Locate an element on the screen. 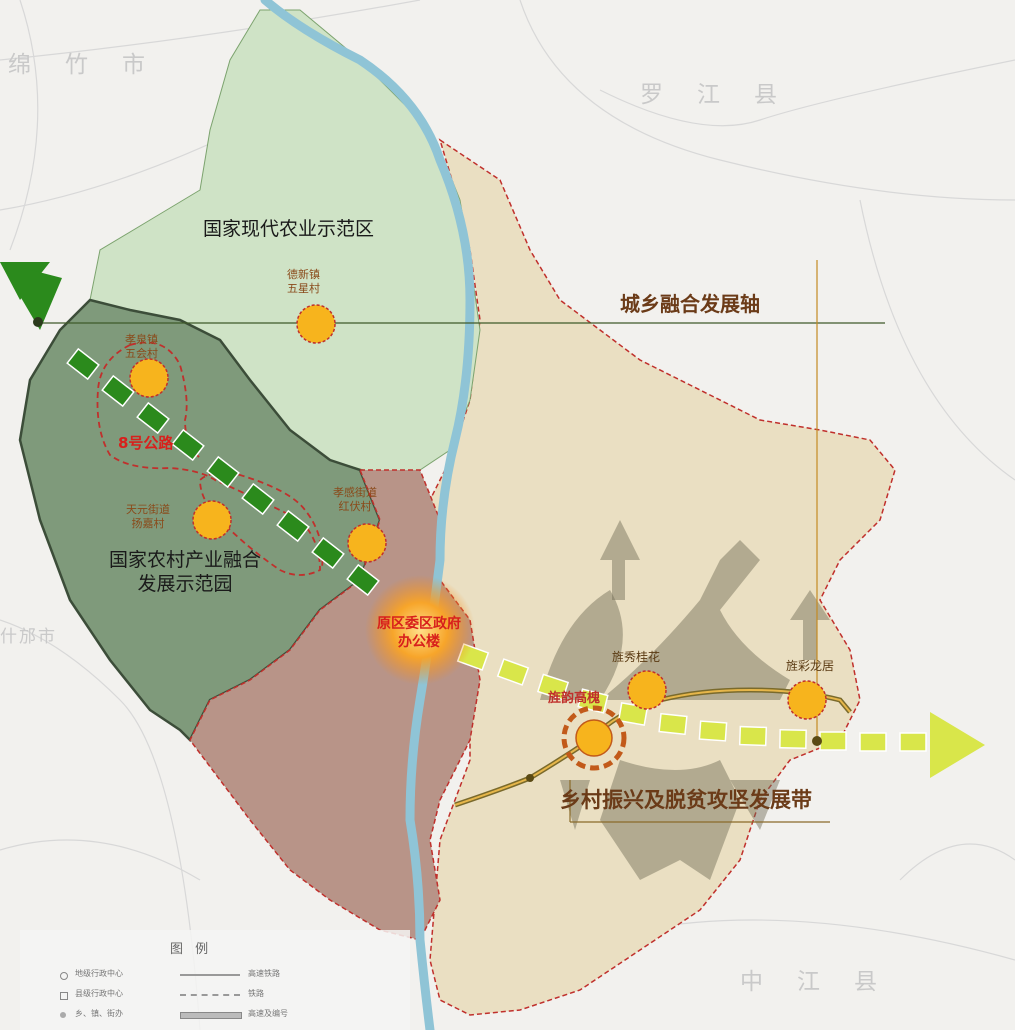 This screenshot has height=1030, width=1015. village-label-yangjia: 天元街道 扬嘉村 is located at coordinates (148, 517).